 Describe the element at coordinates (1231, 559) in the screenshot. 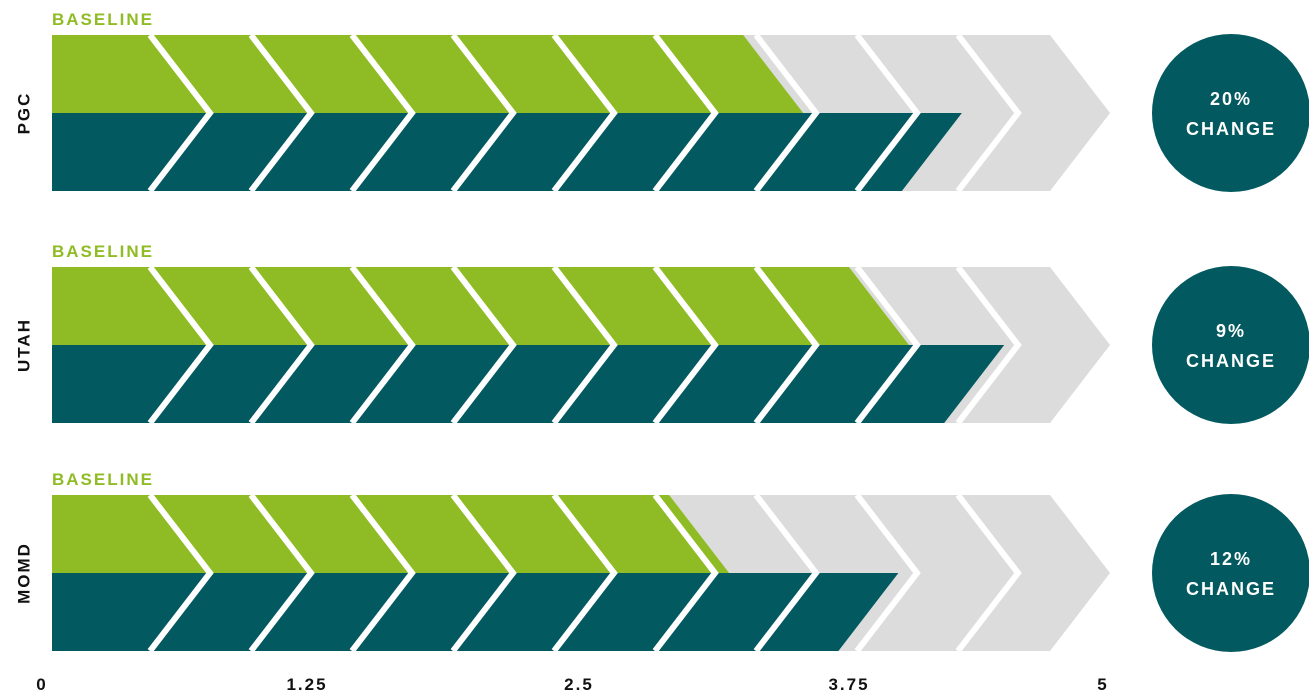

I see `change-value: 12%` at that location.